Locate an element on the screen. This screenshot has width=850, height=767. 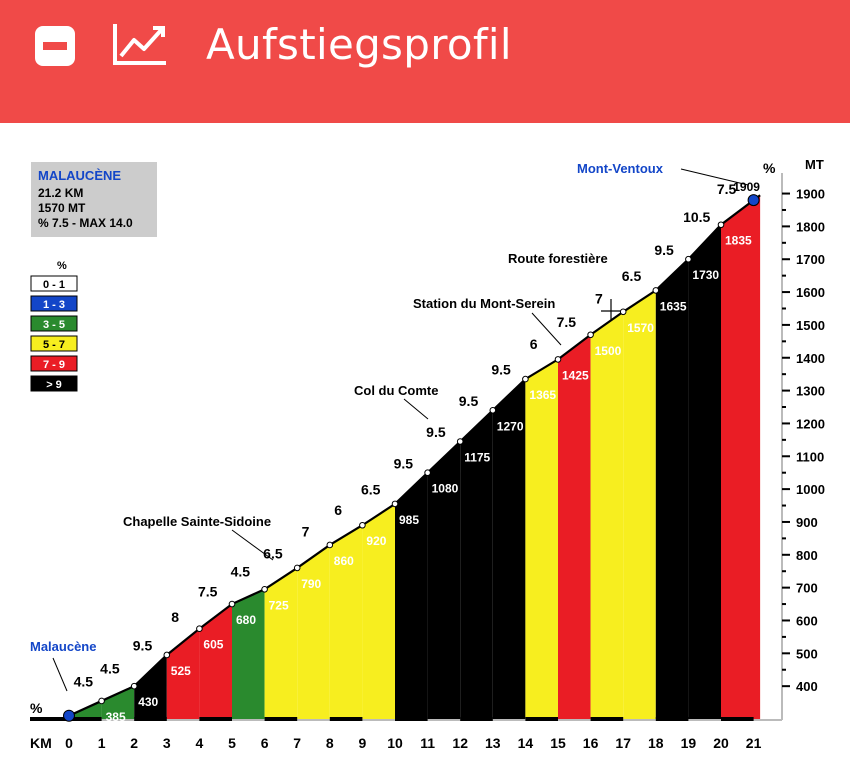
x-tick-label-9: 9 is located at coordinates (363, 743).